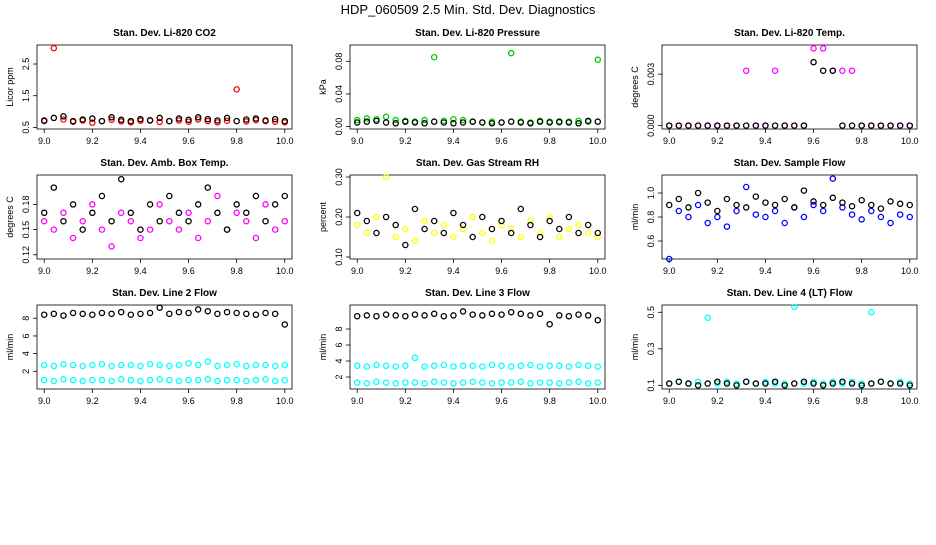  What do you see at coordinates (477, 163) in the screenshot?
I see `panel-title: Stan. Dev. Gas Stream RH` at bounding box center [477, 163].